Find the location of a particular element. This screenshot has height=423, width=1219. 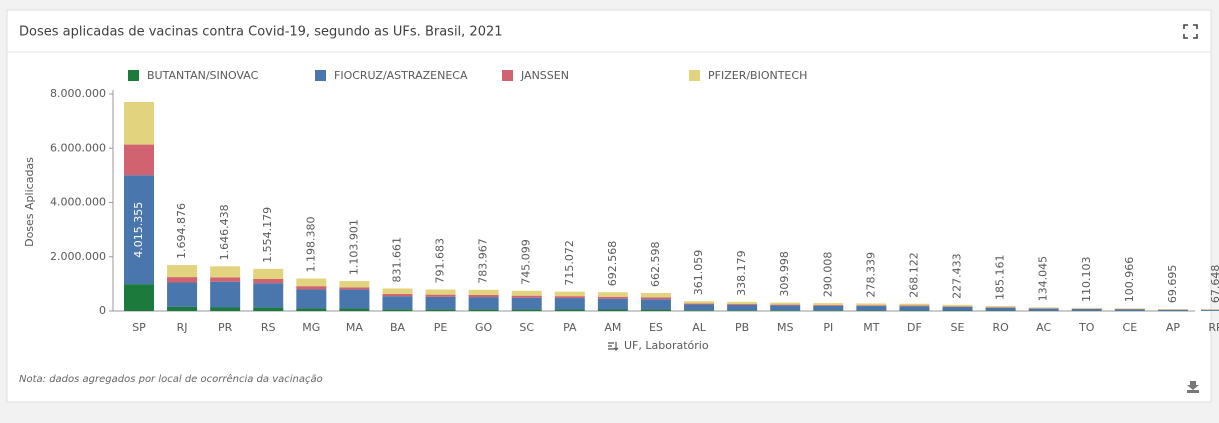

bar-label: 1.103.901 is located at coordinates (353, 247).